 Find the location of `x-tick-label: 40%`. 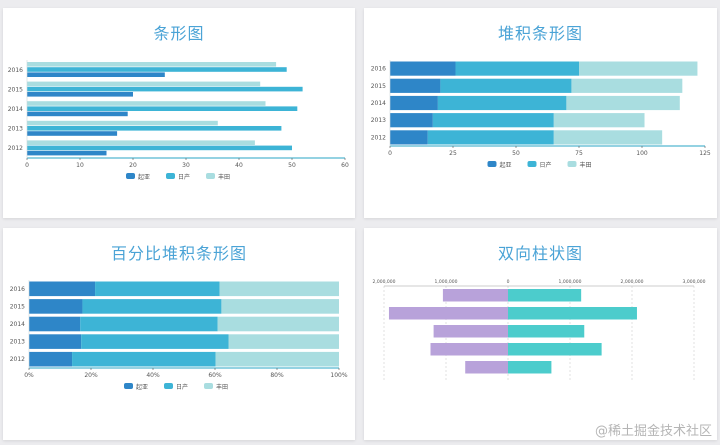

x-tick-label: 40% is located at coordinates (153, 375).